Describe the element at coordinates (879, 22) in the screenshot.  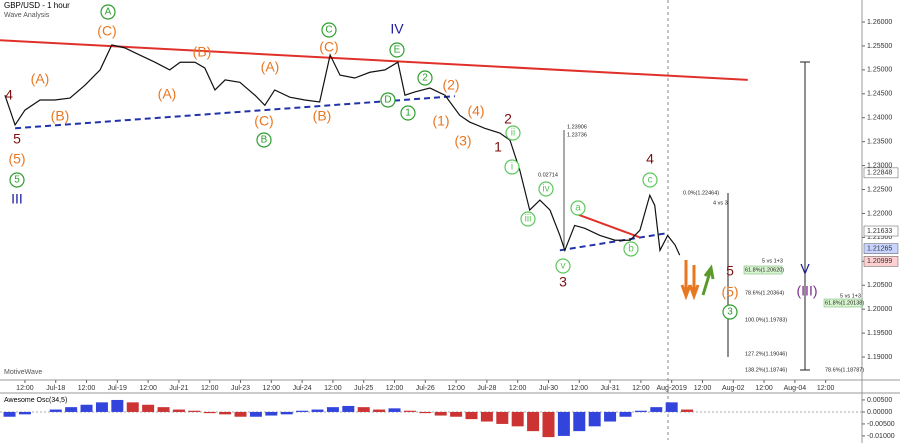
I see `y-tick-label: 1.26000` at that location.